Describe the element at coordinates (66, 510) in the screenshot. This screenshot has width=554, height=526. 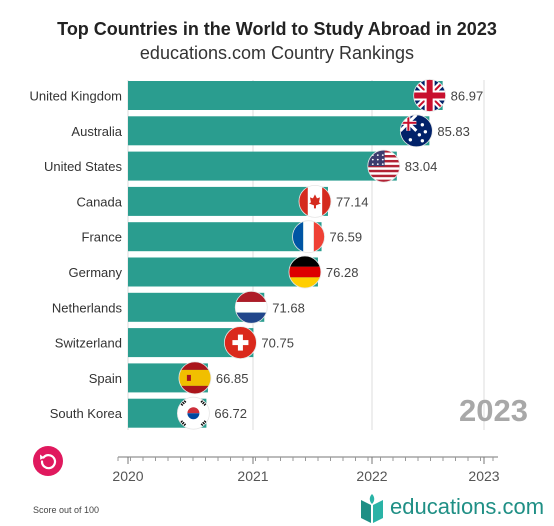
I see `footnote: Score out of 100` at that location.